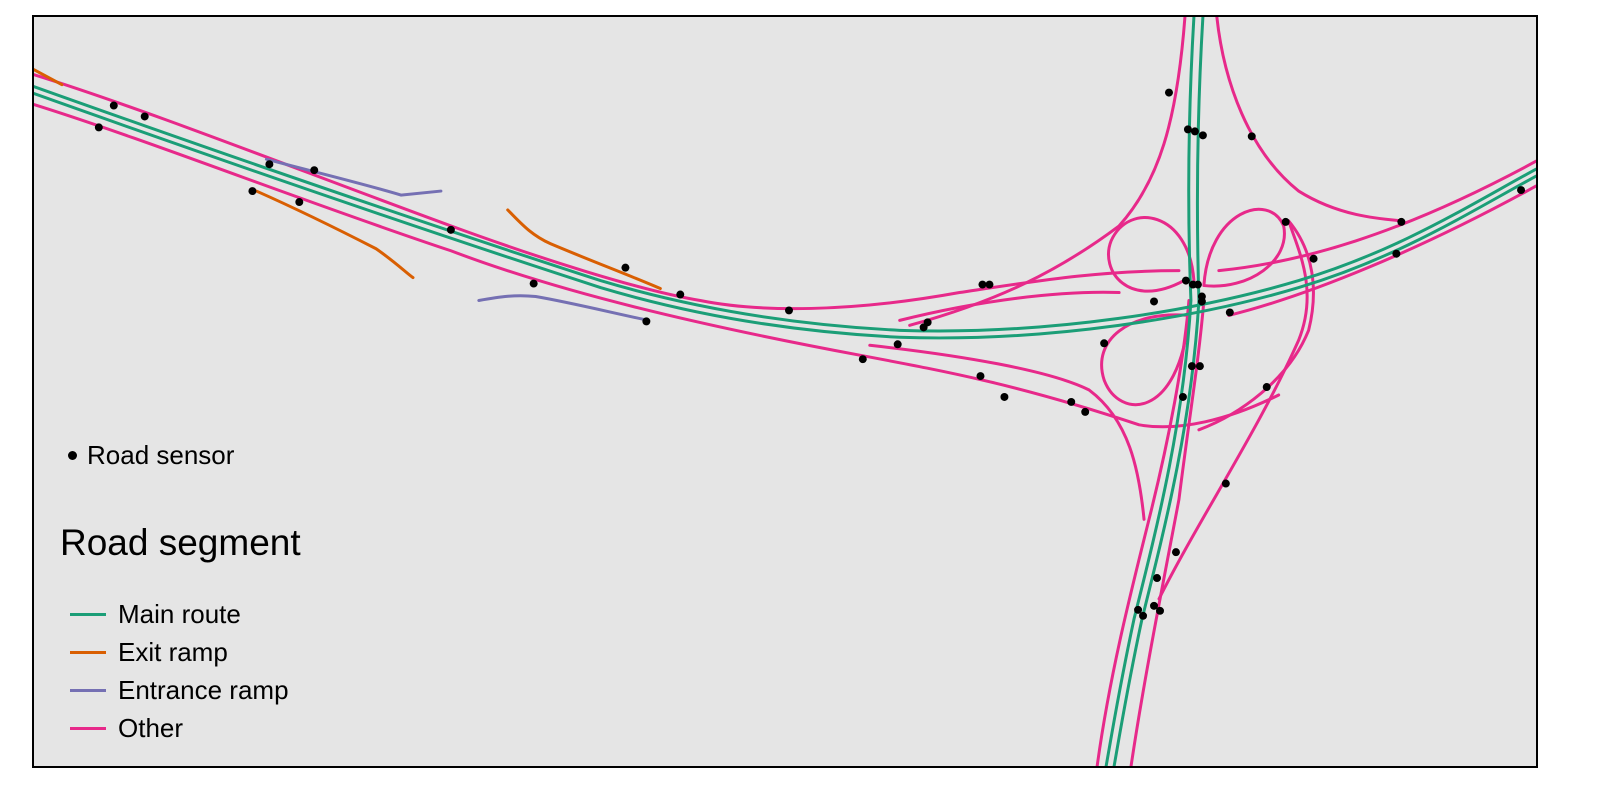 The width and height of the screenshot is (1600, 800). I want to click on main-route-ns-a, so click(1150, 391).